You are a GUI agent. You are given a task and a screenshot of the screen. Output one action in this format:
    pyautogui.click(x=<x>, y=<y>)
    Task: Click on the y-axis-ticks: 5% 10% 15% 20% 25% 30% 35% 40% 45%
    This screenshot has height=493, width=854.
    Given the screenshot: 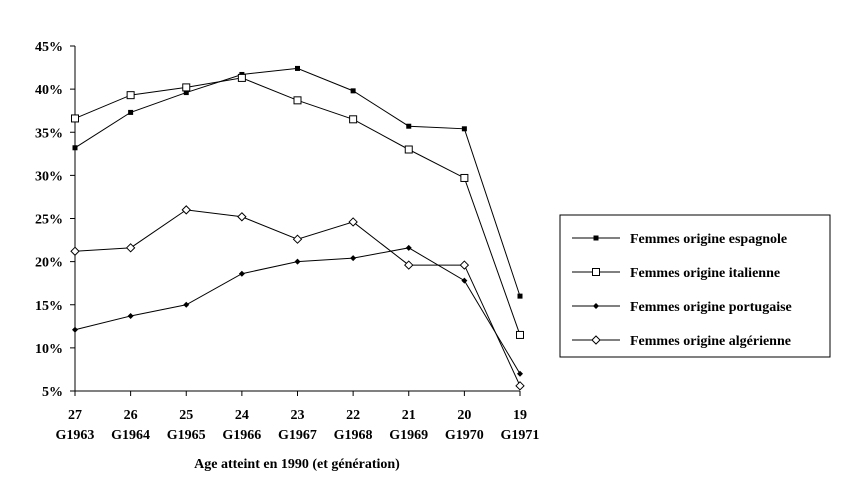 What is the action you would take?
    pyautogui.click(x=55, y=220)
    